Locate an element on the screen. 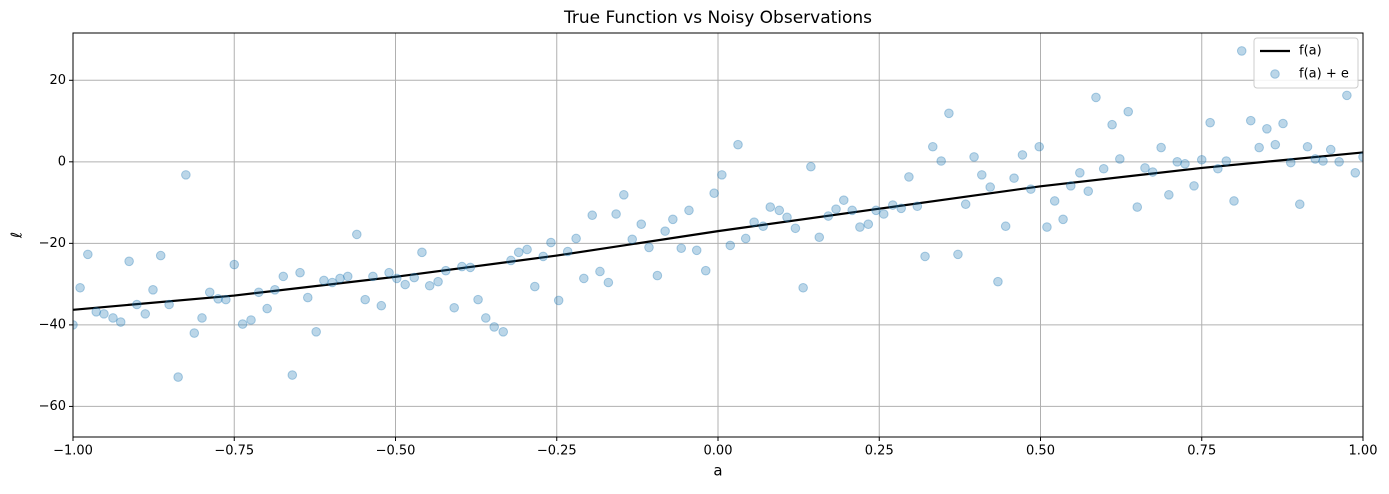 The image size is (1389, 494). x-tick-label: 0.50 is located at coordinates (1040, 451).